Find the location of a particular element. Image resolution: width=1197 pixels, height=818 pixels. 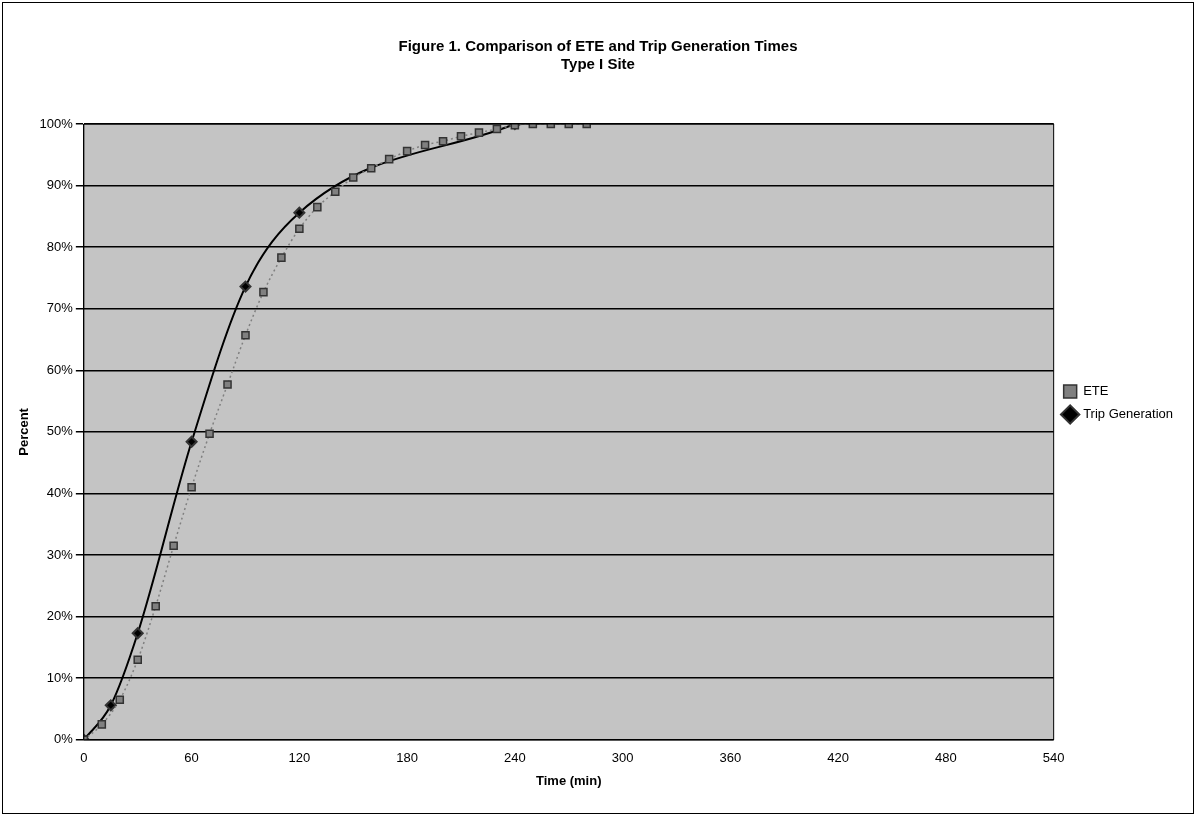

y-tick-label: 0% is located at coordinates (64, 739).